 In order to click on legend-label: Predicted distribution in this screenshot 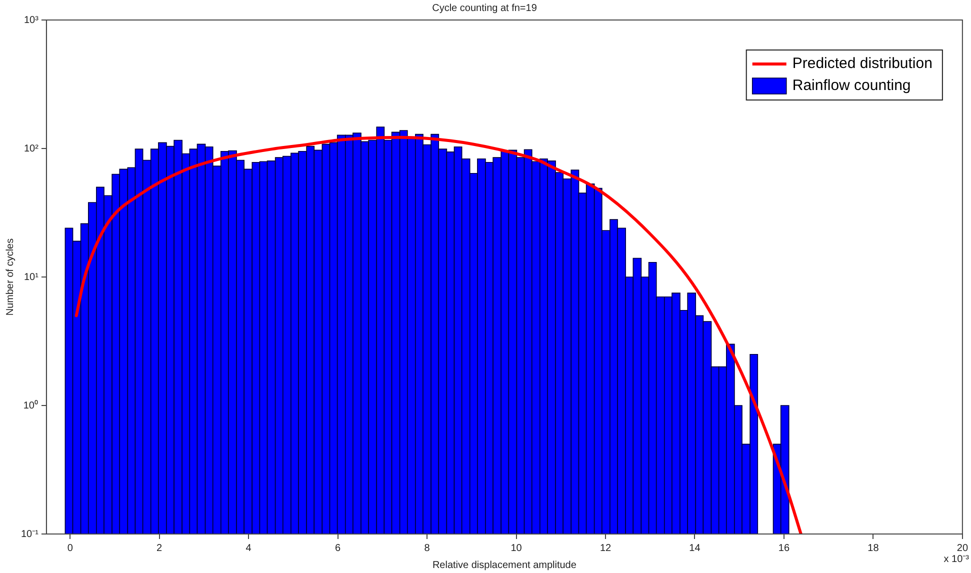, I will do `click(862, 63)`.